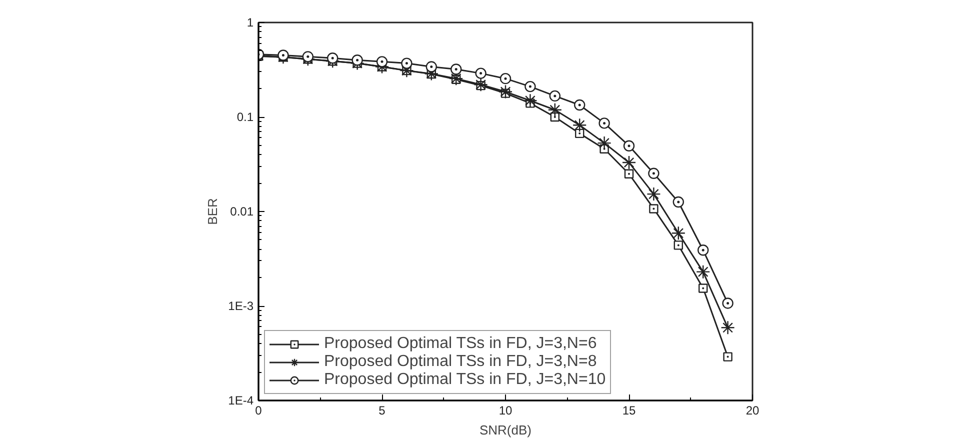 The width and height of the screenshot is (960, 440). Describe the element at coordinates (241, 306) in the screenshot. I see `y-tick-label: 1E-3` at that location.